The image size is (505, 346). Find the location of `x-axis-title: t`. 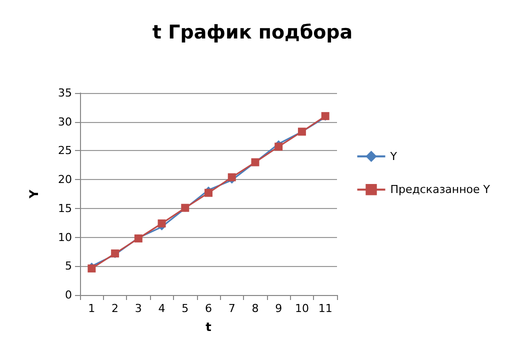

x-axis-title: t is located at coordinates (209, 327).